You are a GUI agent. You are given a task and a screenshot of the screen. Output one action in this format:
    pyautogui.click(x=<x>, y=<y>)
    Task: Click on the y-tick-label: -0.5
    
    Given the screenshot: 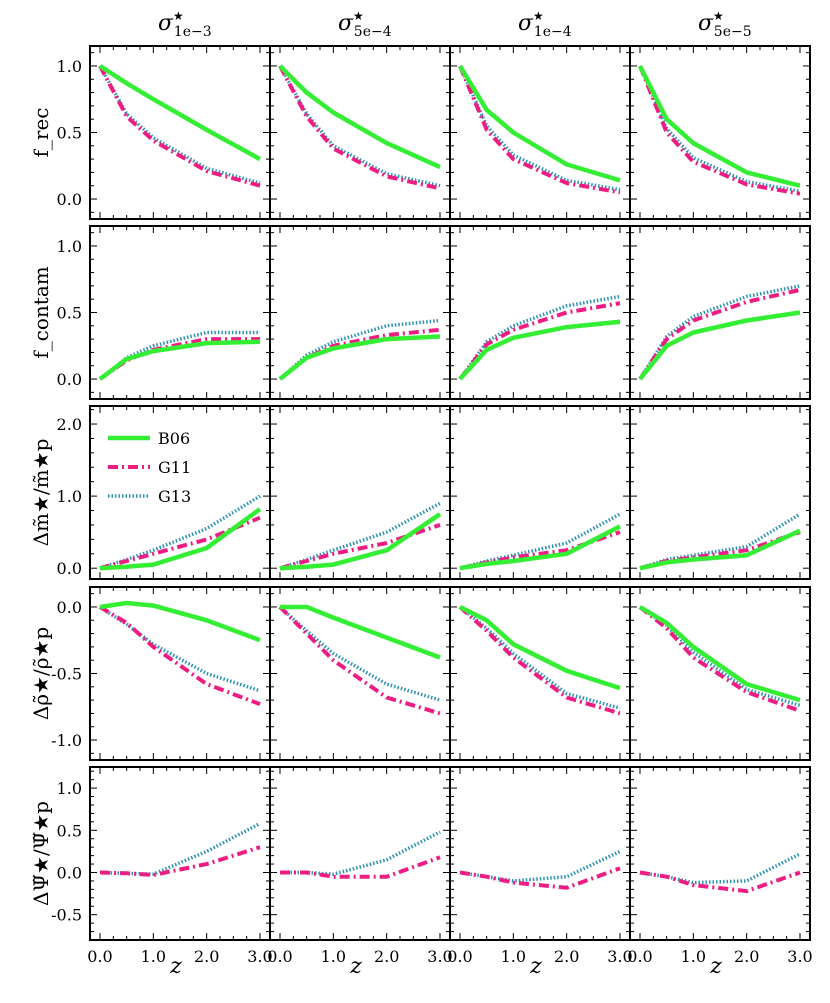 What is the action you would take?
    pyautogui.click(x=66, y=915)
    